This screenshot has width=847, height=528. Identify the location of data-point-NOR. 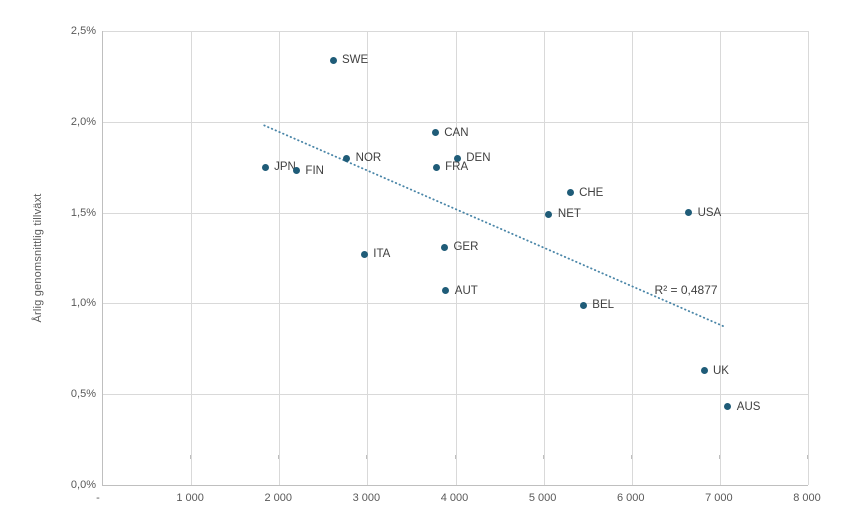
(347, 158).